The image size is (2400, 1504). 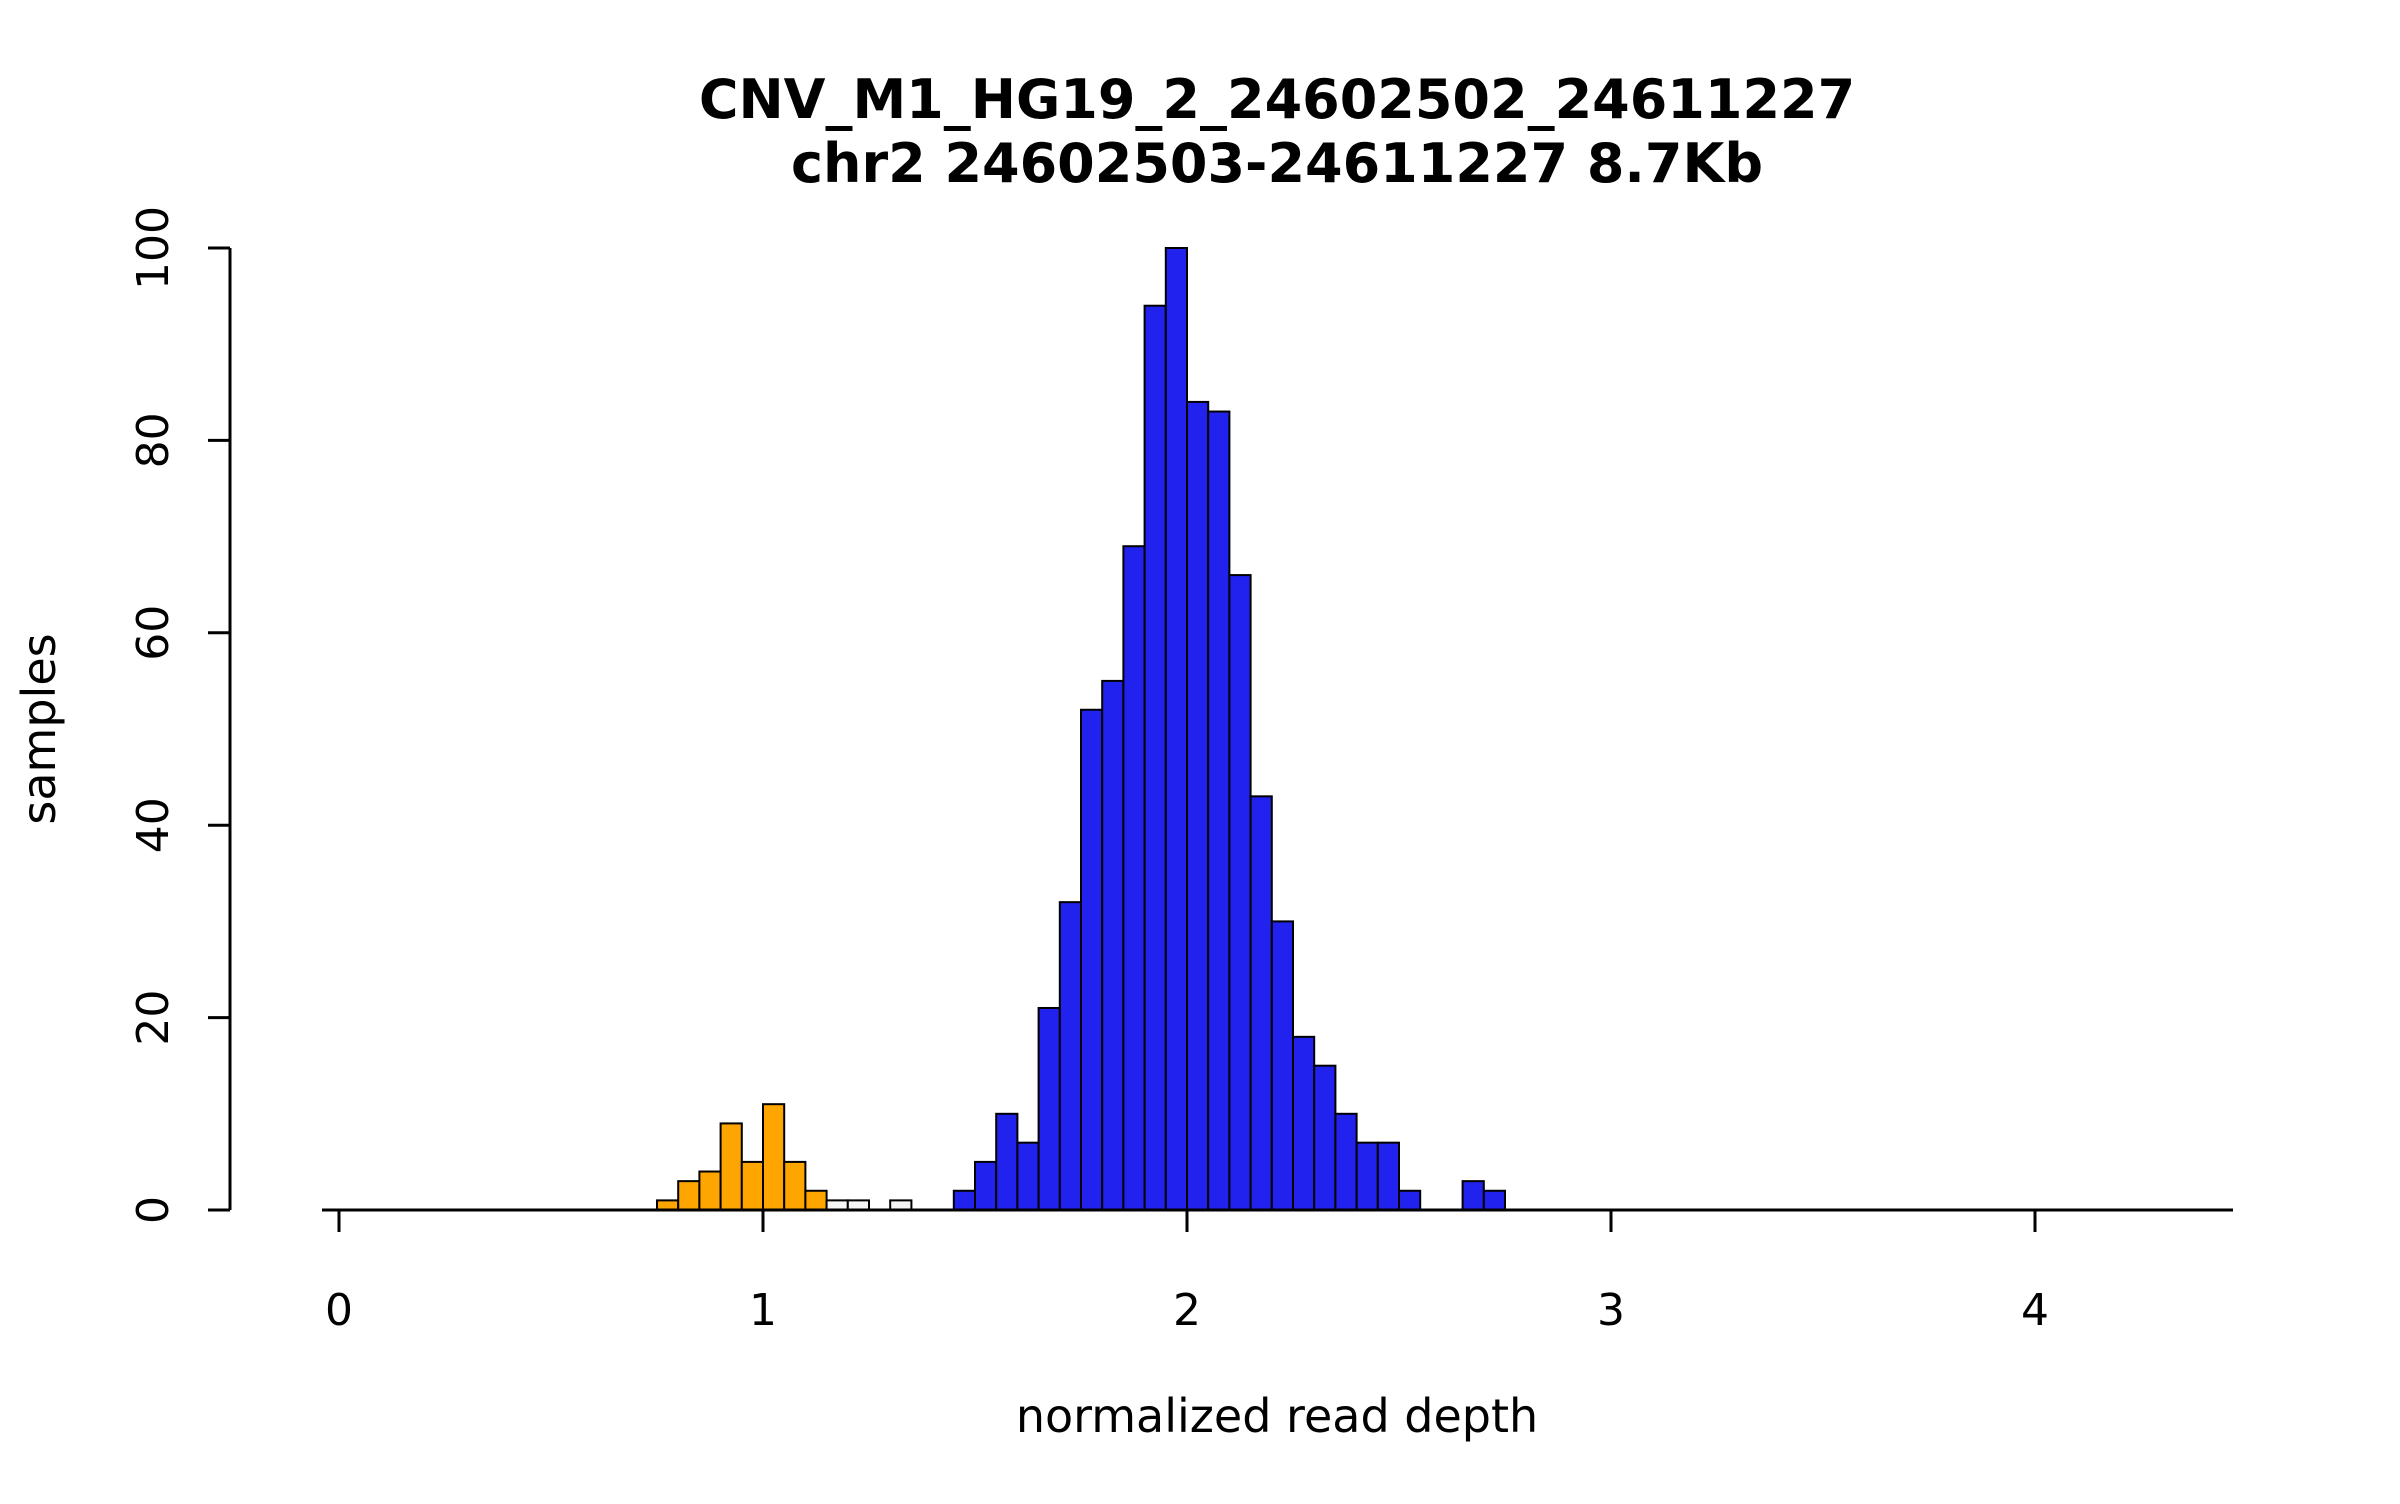 I want to click on x-tick-label: 0, so click(x=339, y=1310).